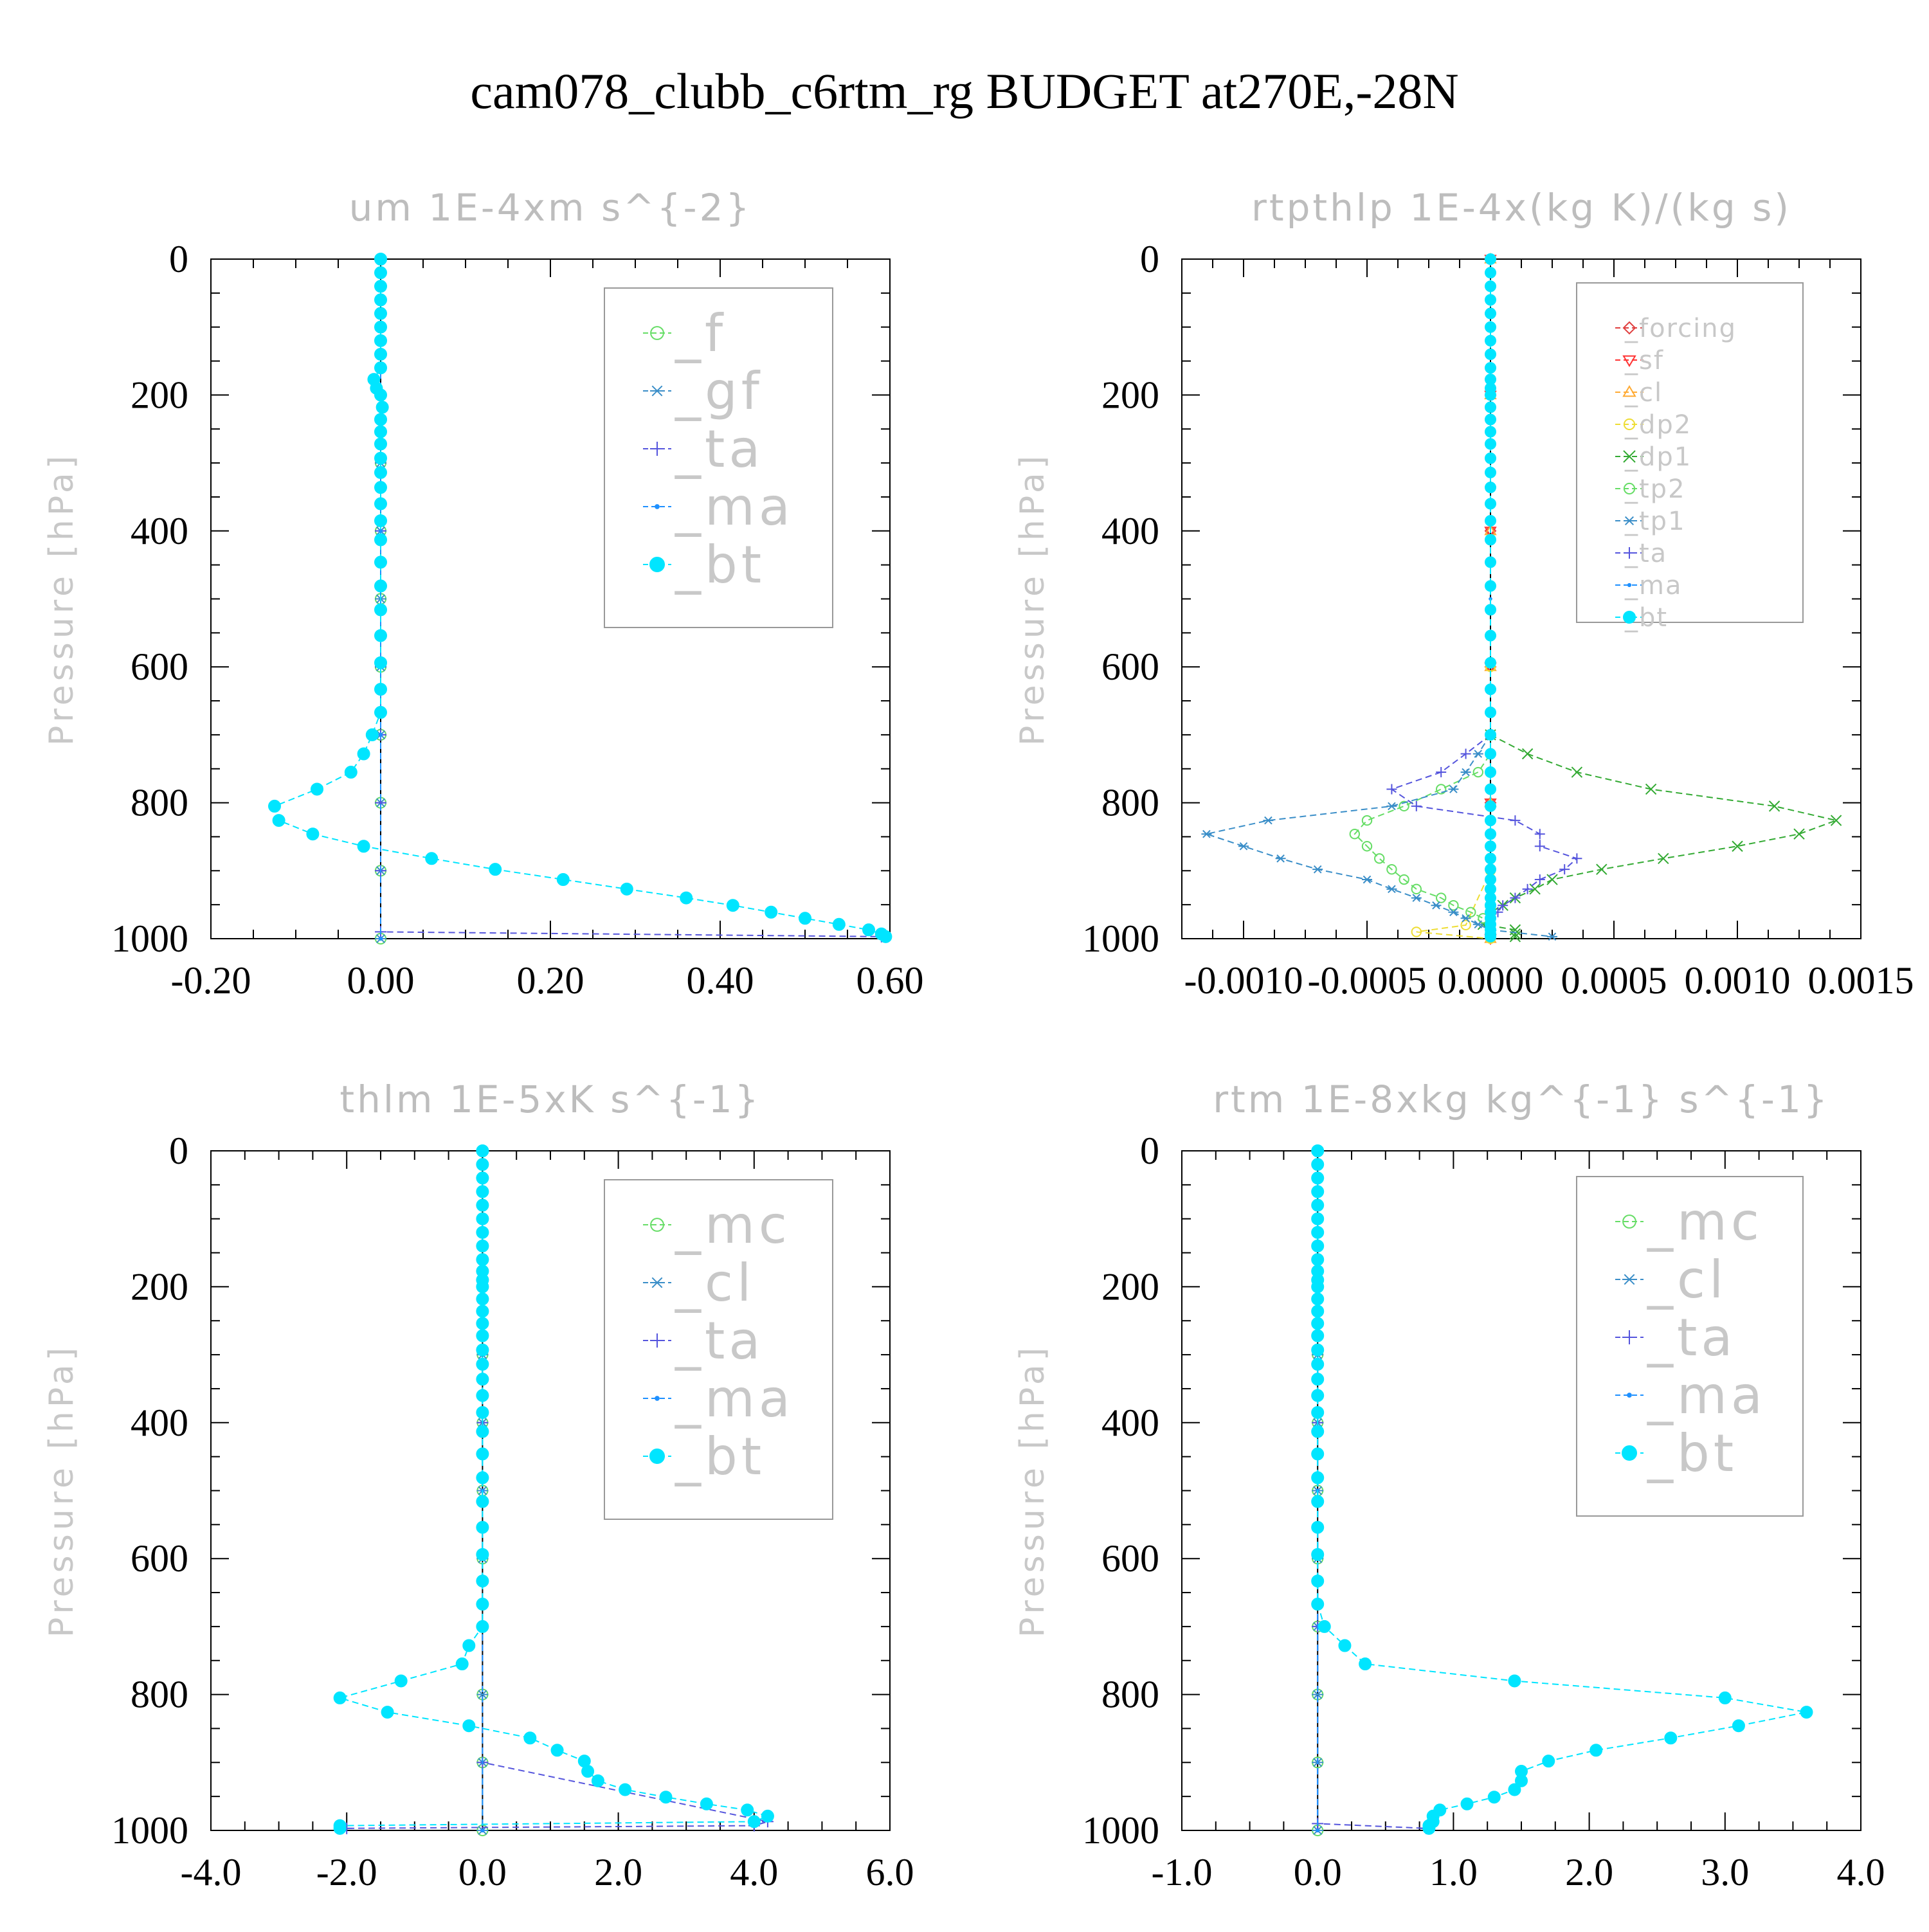 Image resolution: width=1929 pixels, height=1932 pixels. Describe the element at coordinates (211, 1872) in the screenshot. I see `x-tick-label: -4.0` at that location.